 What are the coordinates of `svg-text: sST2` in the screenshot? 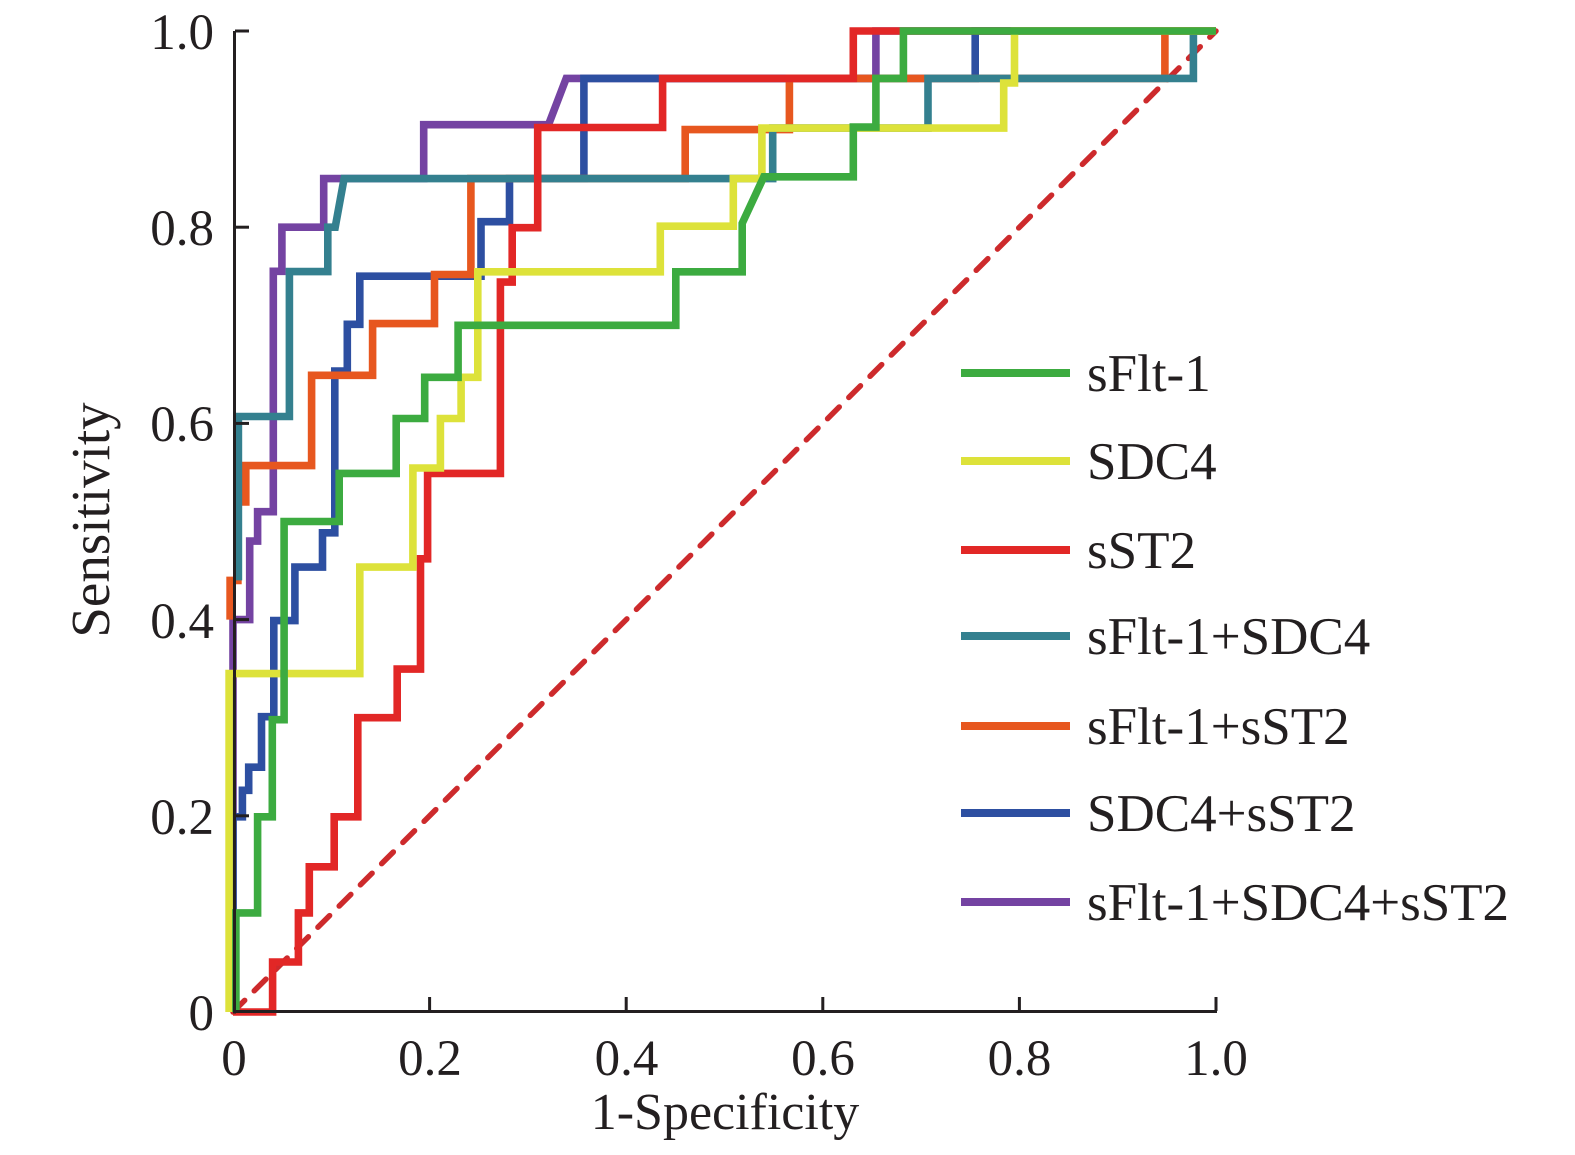 It's located at (1141, 551).